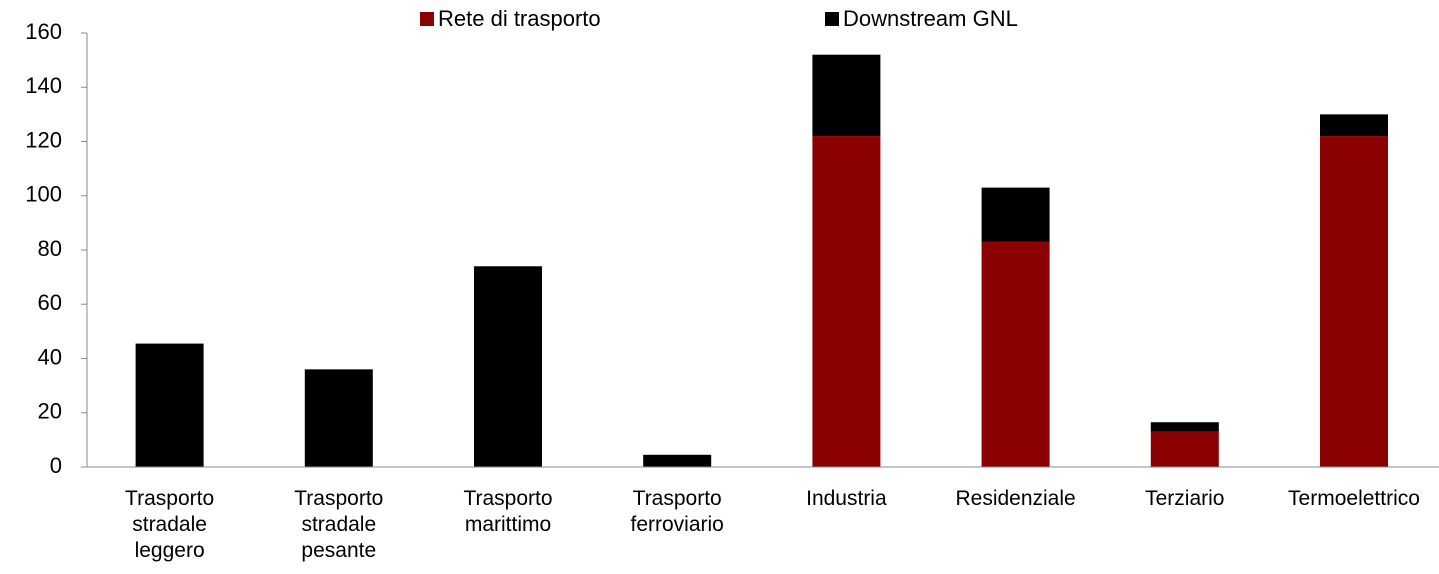 This screenshot has width=1439, height=574. I want to click on x-tick-label: Termoelettrico, so click(1354, 498).